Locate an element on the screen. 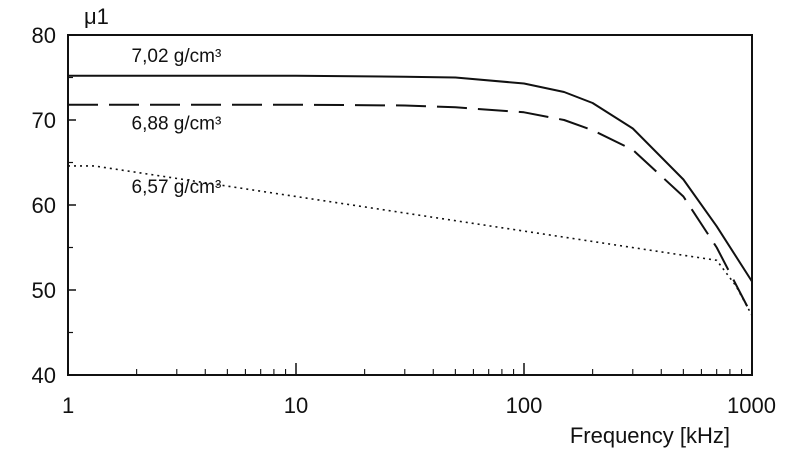 This screenshot has width=797, height=449. y-axis-label: μ1 is located at coordinates (96, 16).